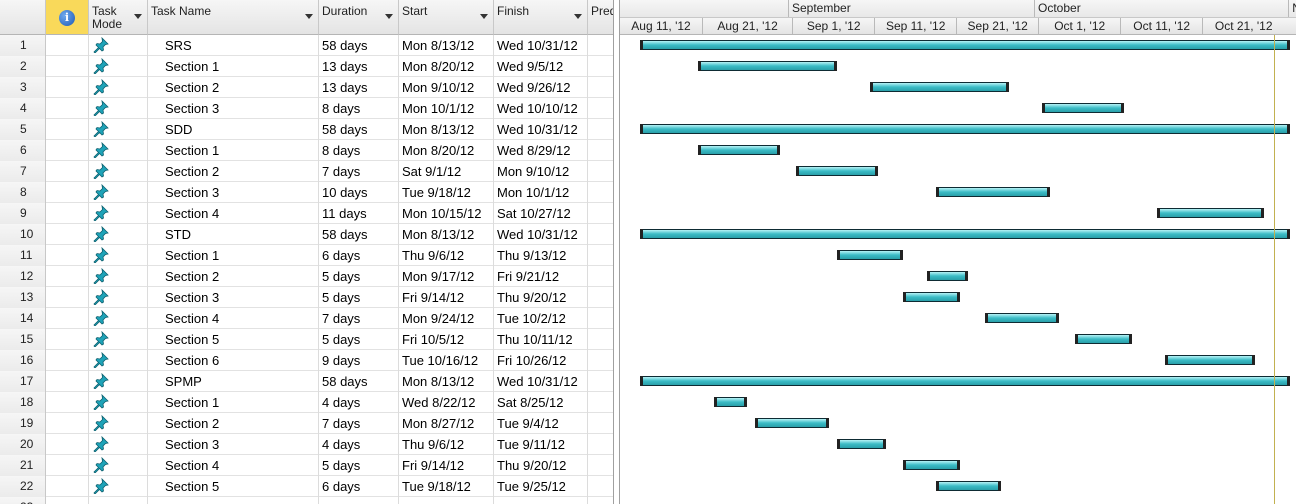 This screenshot has height=504, width=1296. Describe the element at coordinates (67, 17) in the screenshot. I see `indicators-column-header: i` at that location.